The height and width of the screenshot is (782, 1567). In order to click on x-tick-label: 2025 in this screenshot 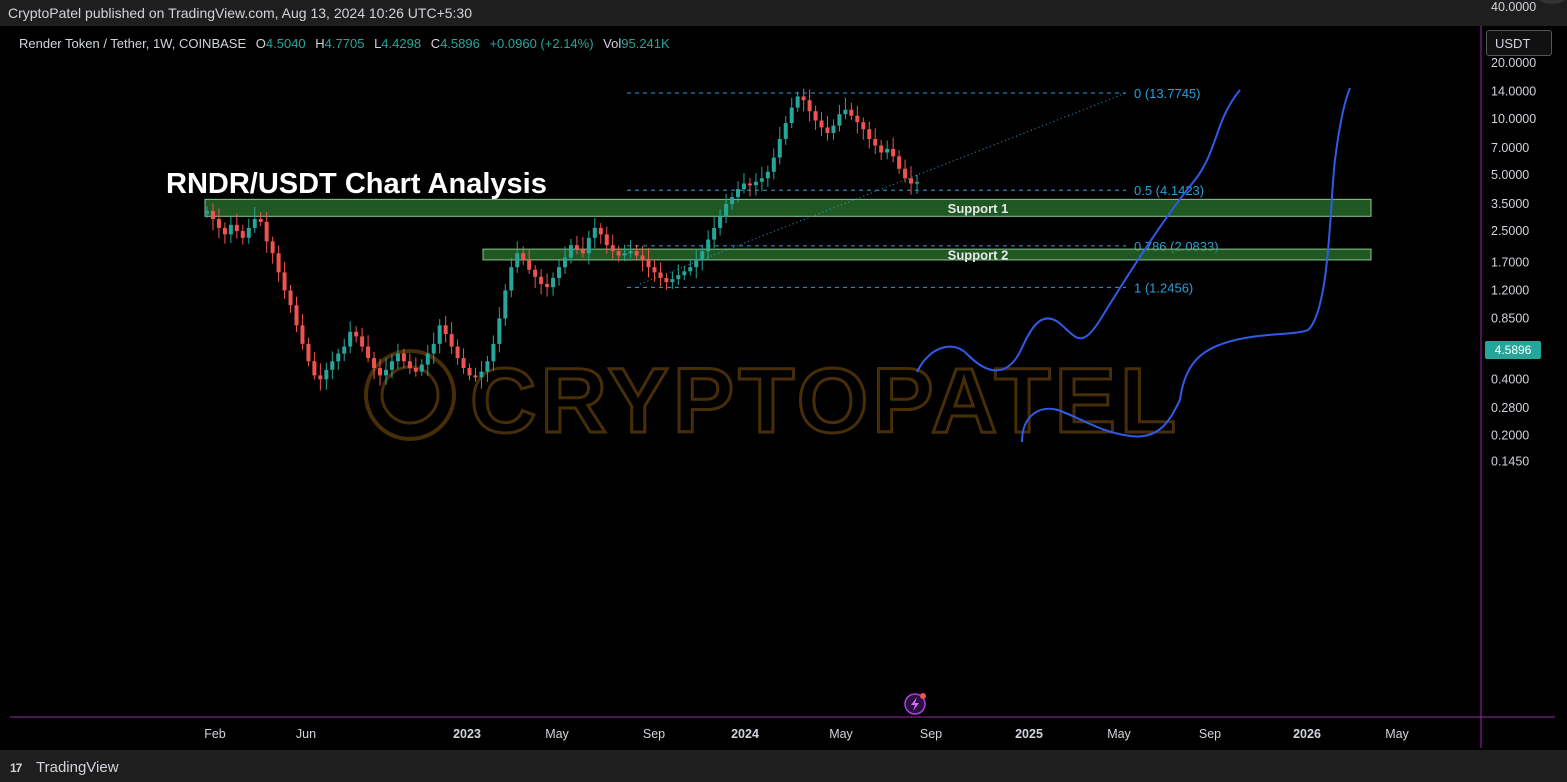, I will do `click(1029, 734)`.